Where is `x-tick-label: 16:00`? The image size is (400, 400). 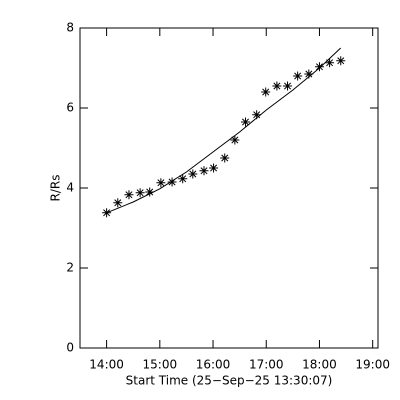 x-tick-label: 16:00 is located at coordinates (213, 365).